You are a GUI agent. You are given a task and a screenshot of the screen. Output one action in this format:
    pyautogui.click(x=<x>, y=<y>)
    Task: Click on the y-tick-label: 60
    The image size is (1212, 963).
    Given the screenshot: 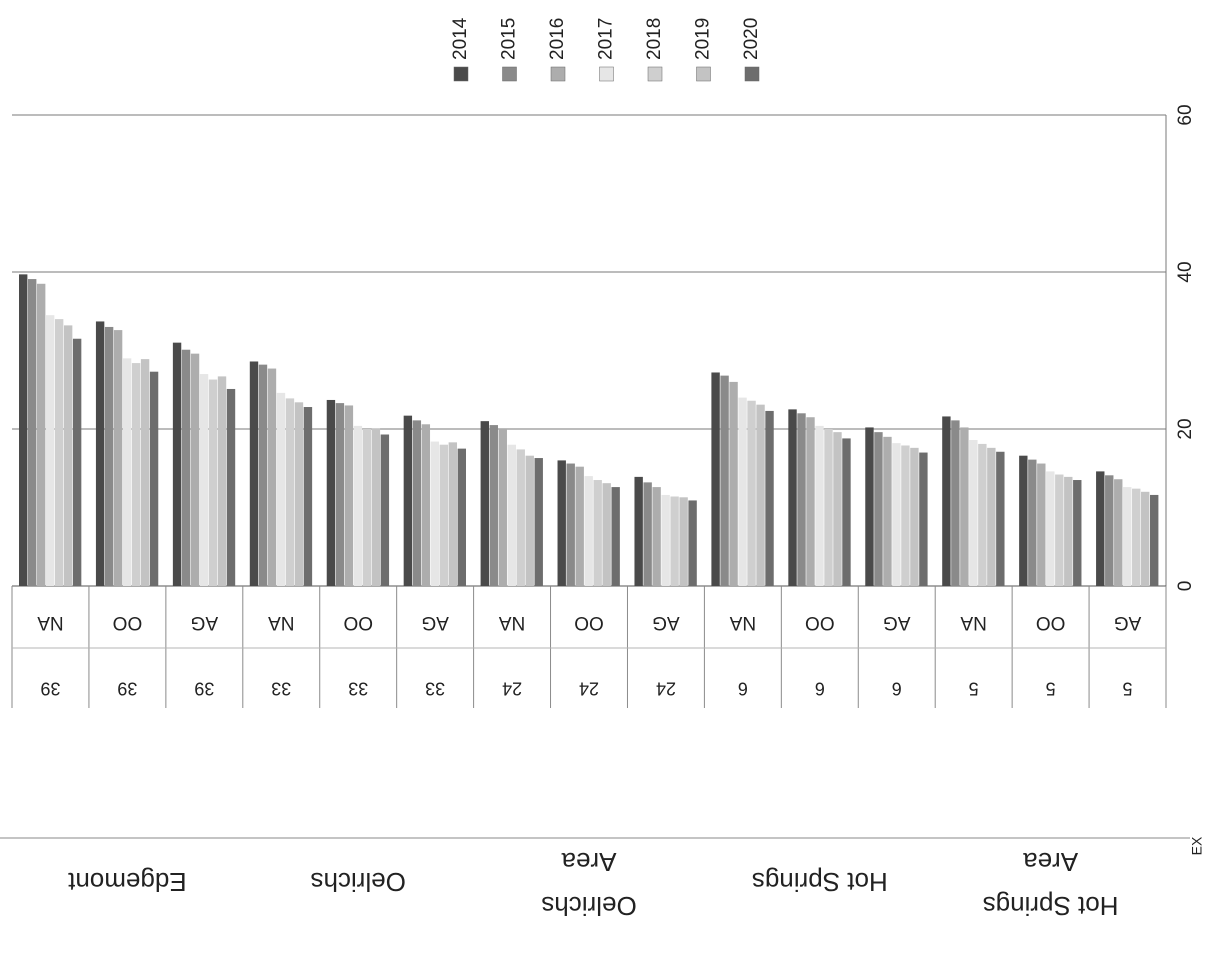 What is the action you would take?
    pyautogui.click(x=1185, y=114)
    